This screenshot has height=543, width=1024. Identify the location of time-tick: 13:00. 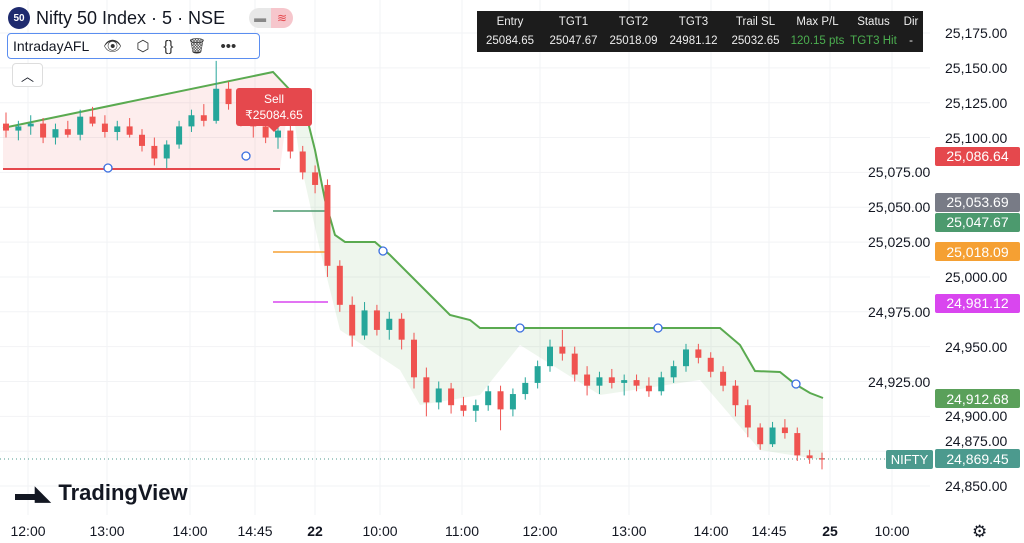
(629, 531).